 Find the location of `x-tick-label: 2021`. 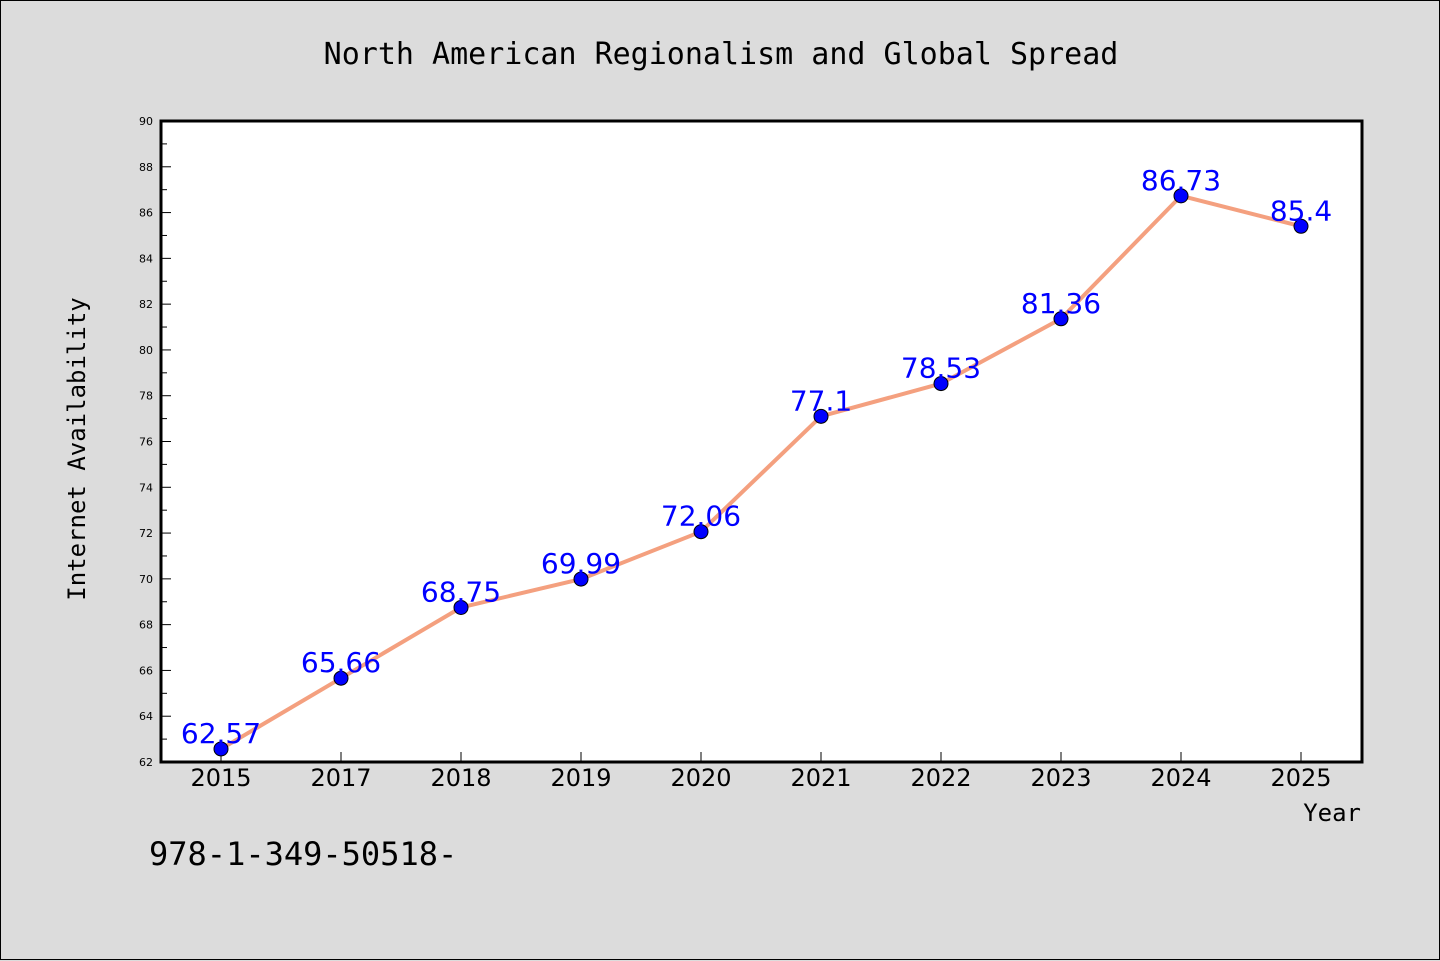

x-tick-label: 2021 is located at coordinates (820, 778).